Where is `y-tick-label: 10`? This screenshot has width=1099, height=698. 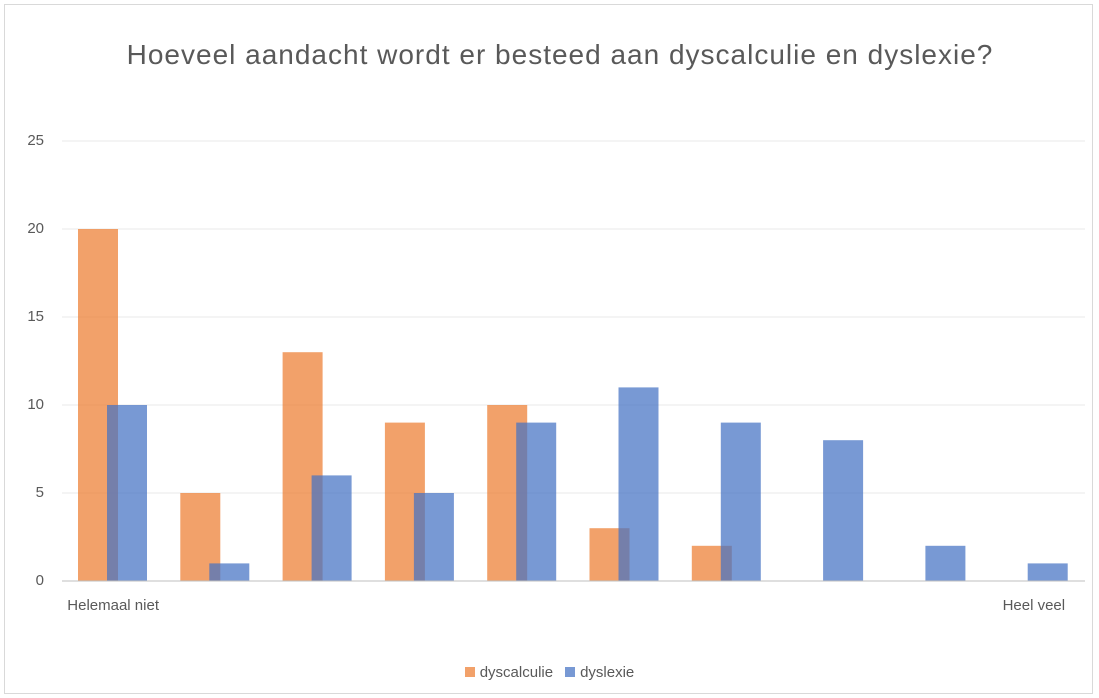 y-tick-label: 10 is located at coordinates (35, 404).